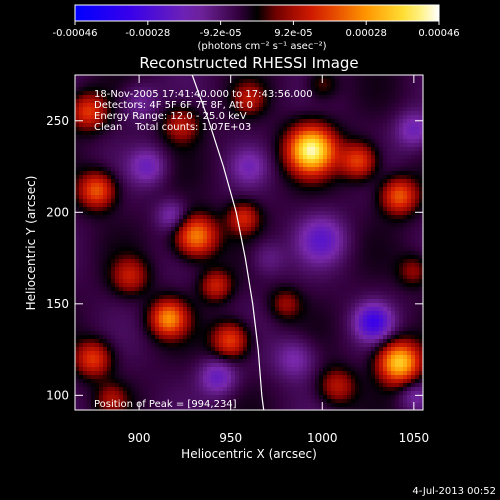 Image resolution: width=500 pixels, height=500 pixels. I want to click on colorbar-tick-label: -9.2e-05, so click(221, 33).